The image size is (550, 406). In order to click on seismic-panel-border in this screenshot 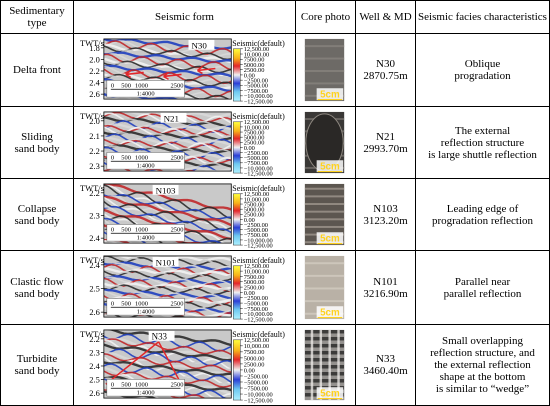, I will do `click(167, 69)`.